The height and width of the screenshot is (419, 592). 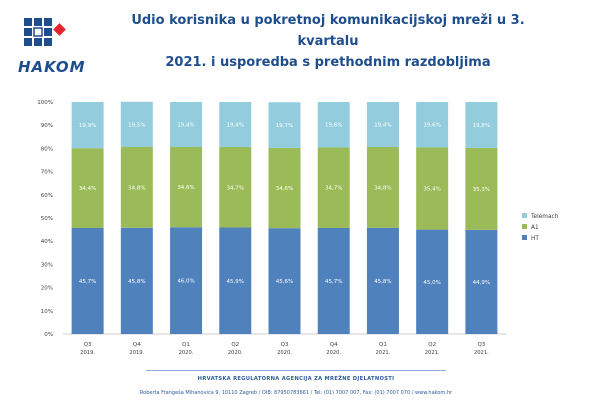 I want to click on legend-swatch-telemach, so click(x=524, y=215).